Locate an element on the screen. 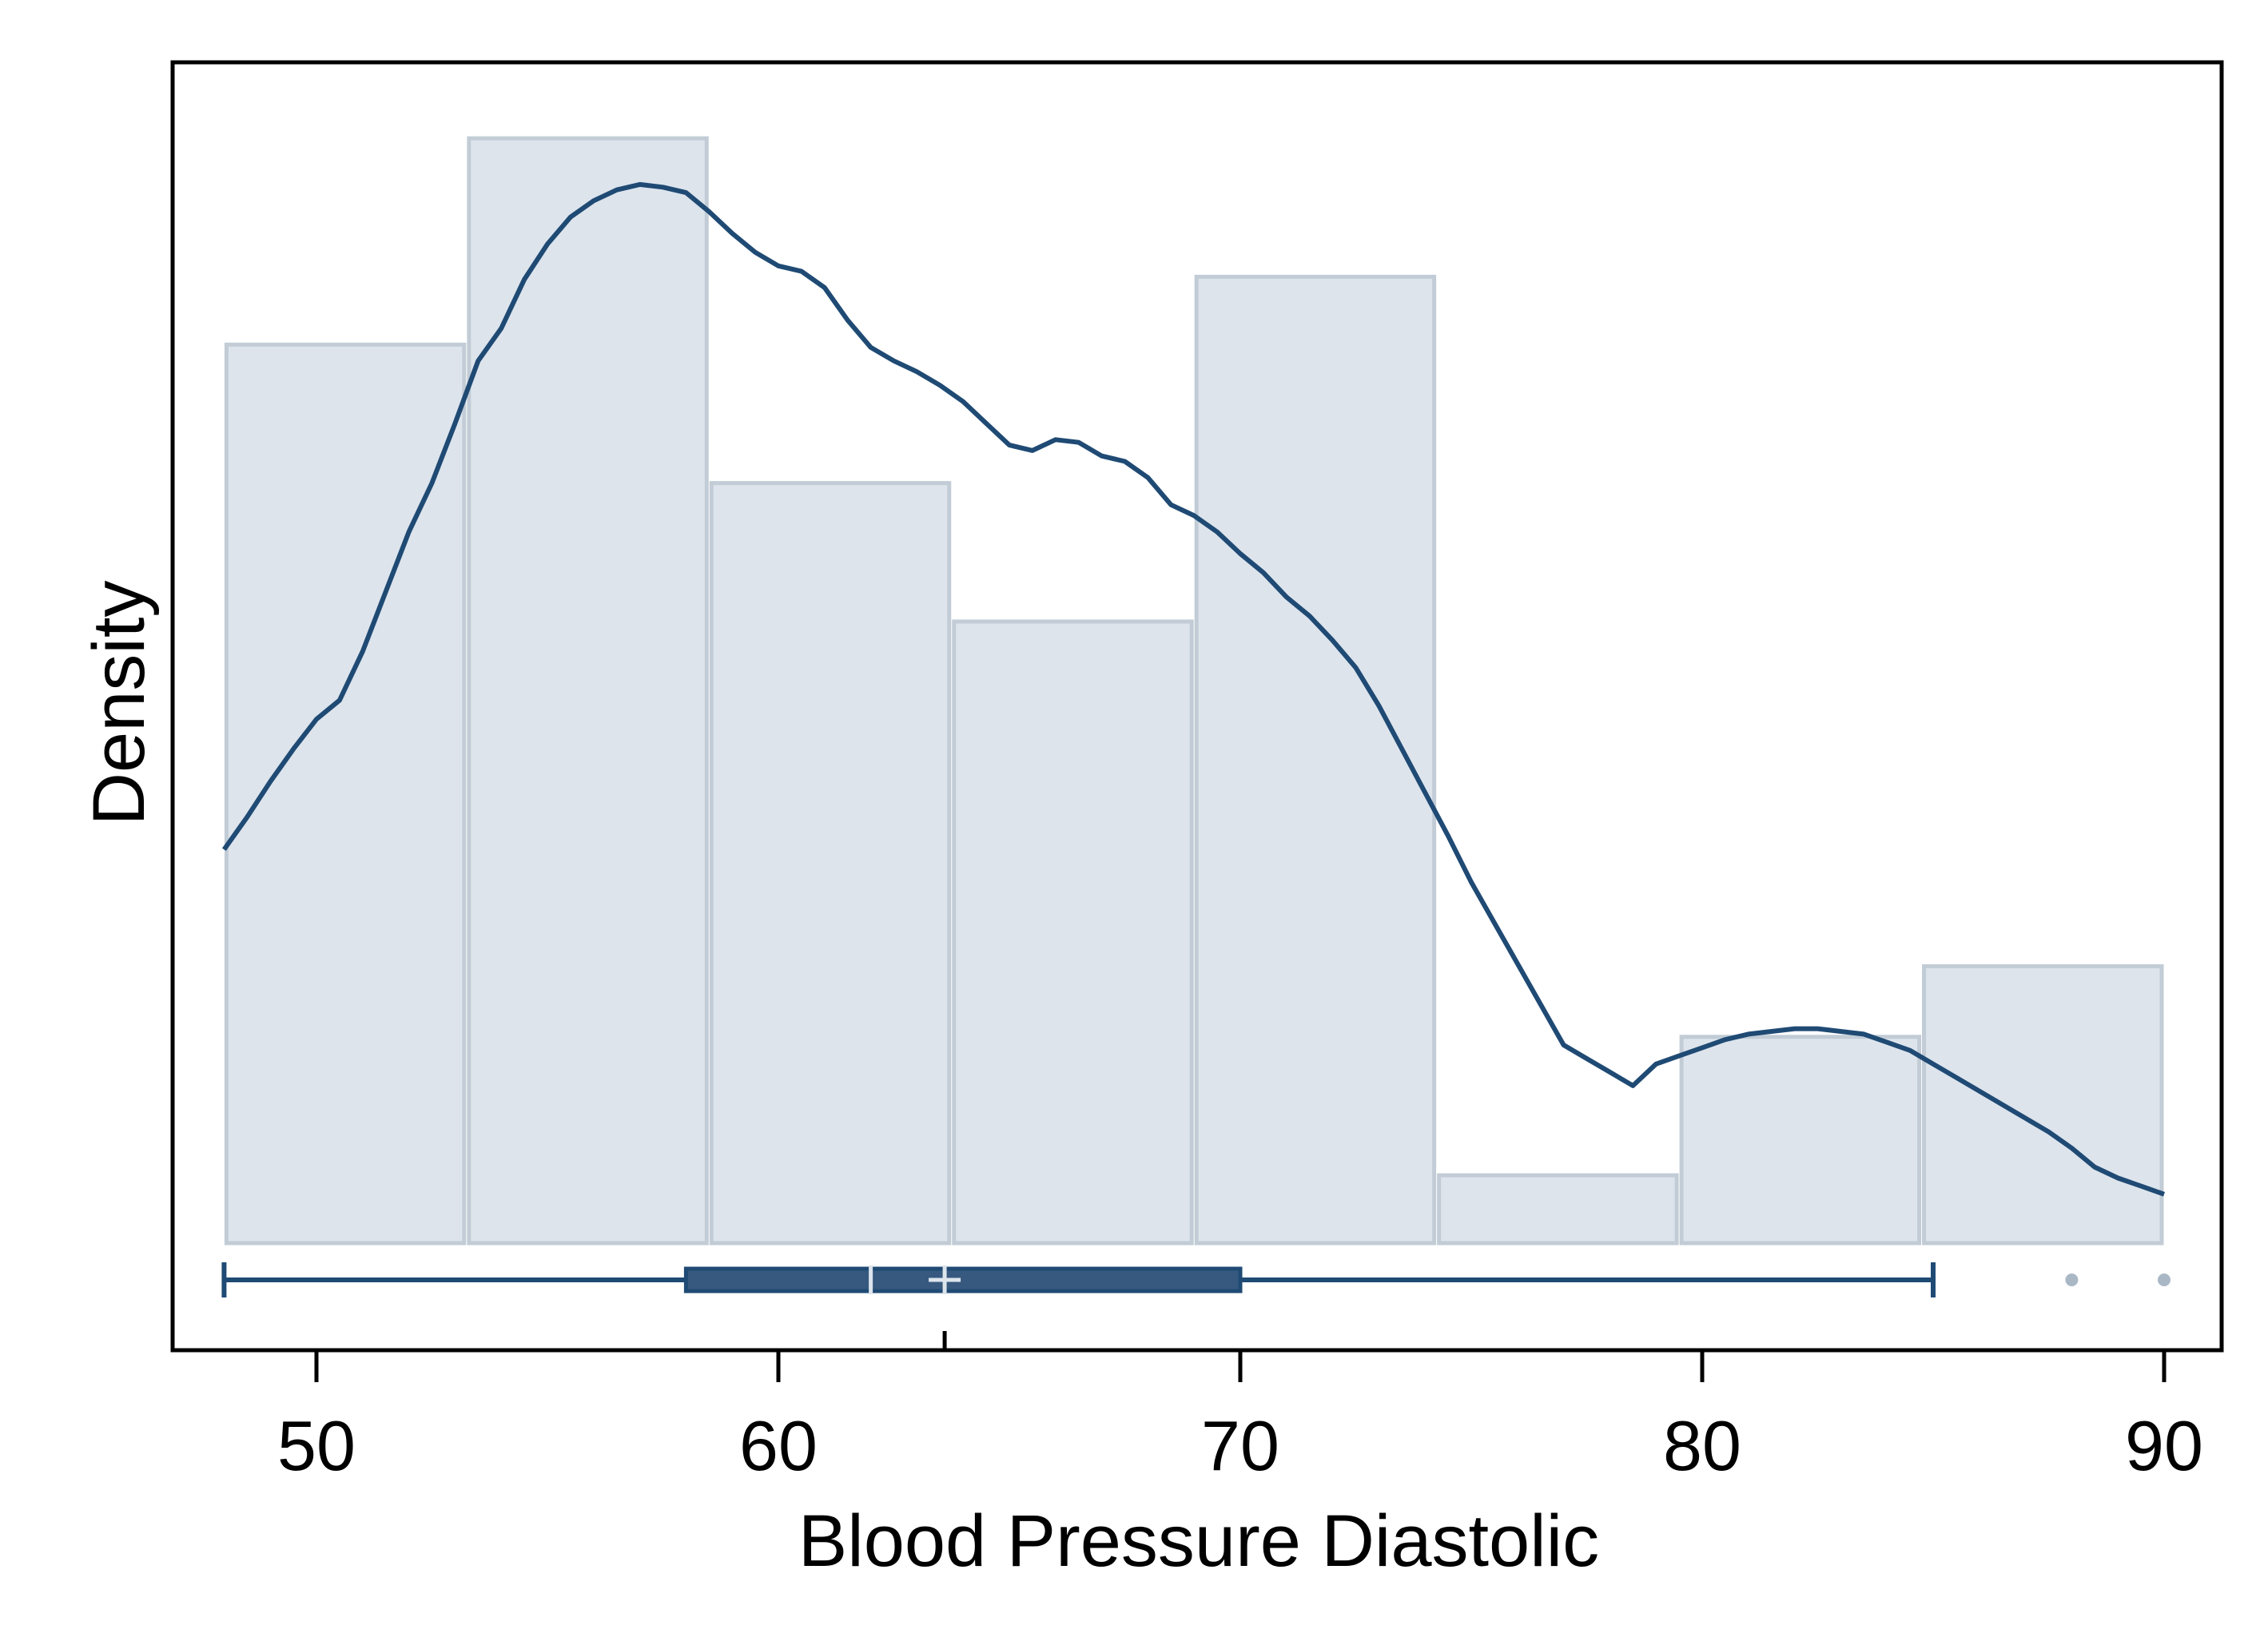  x-axis: 50 60 70 80 90 is located at coordinates (1240, 1417).